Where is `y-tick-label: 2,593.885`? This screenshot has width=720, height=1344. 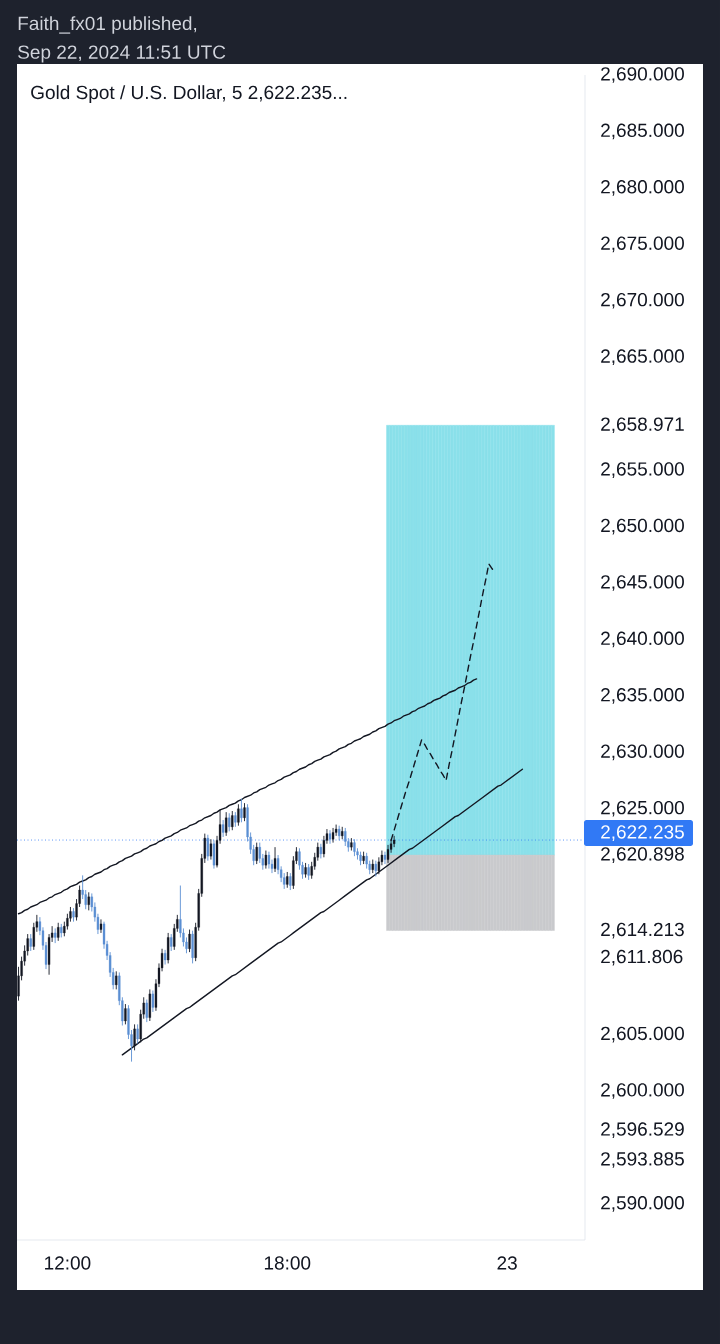
y-tick-label: 2,593.885 is located at coordinates (642, 1160).